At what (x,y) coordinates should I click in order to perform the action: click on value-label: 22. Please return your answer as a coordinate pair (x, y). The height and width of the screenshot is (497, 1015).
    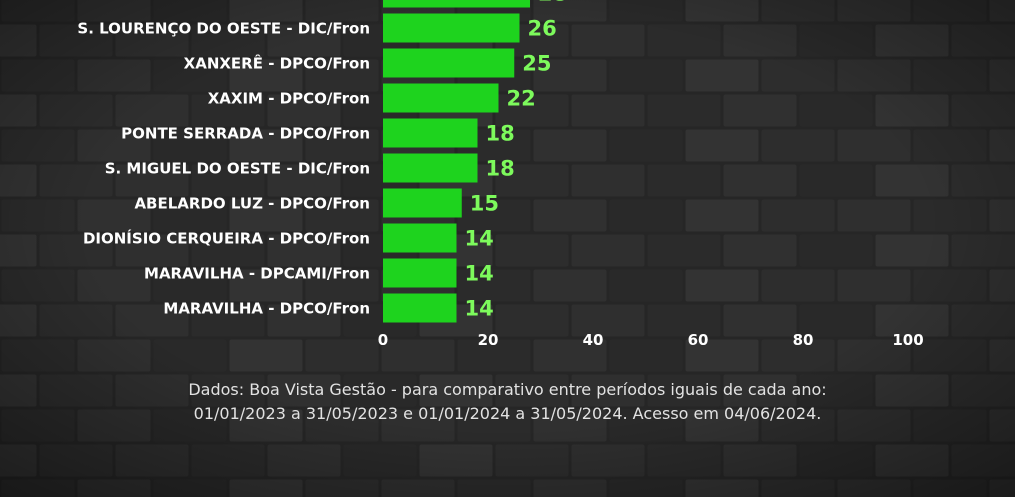
    Looking at the image, I should click on (521, 99).